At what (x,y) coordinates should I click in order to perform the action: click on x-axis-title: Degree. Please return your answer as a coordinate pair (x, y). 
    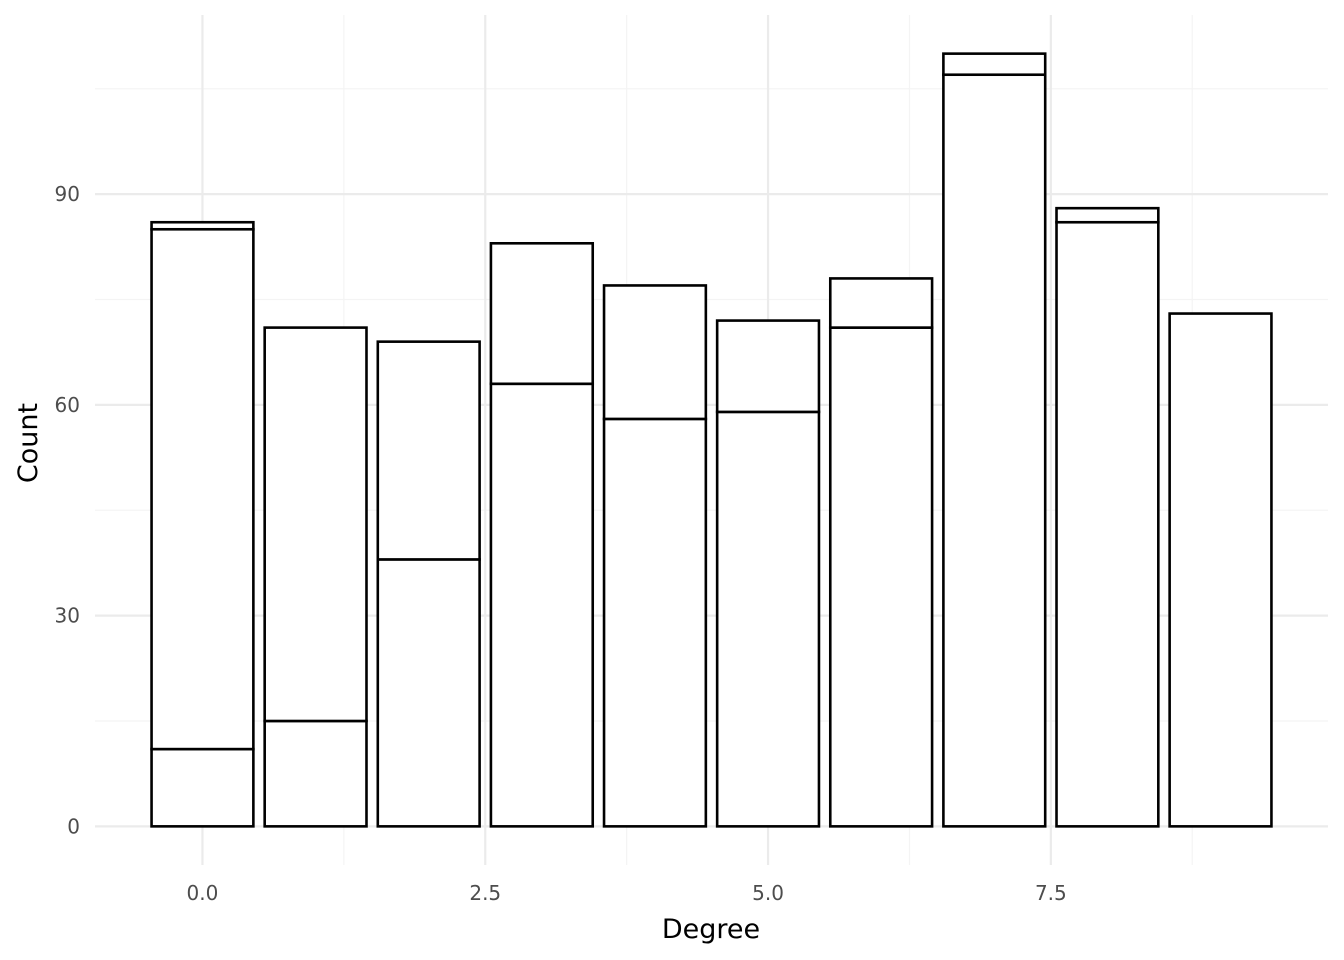
    Looking at the image, I should click on (711, 929).